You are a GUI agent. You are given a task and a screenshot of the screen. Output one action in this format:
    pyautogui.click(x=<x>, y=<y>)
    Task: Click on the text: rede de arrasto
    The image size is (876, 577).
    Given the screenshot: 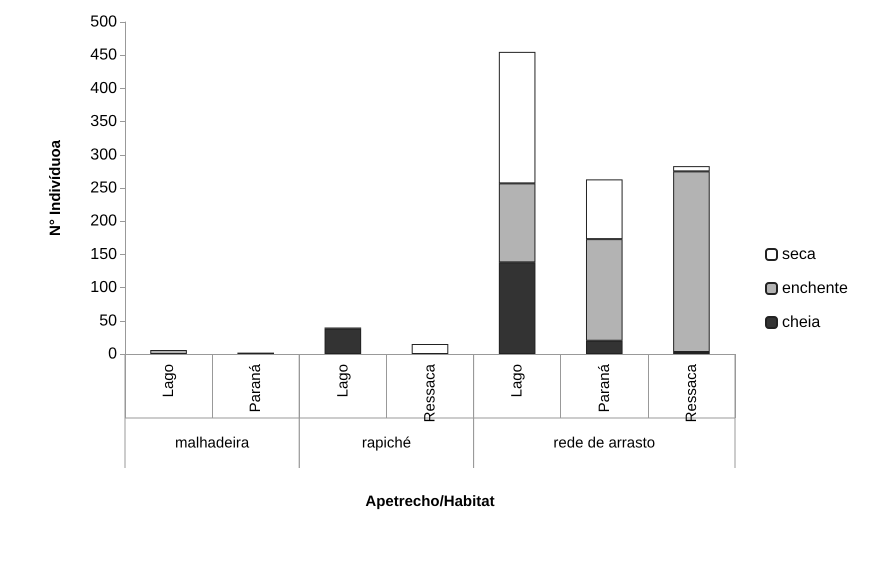 What is the action you would take?
    pyautogui.click(x=604, y=443)
    